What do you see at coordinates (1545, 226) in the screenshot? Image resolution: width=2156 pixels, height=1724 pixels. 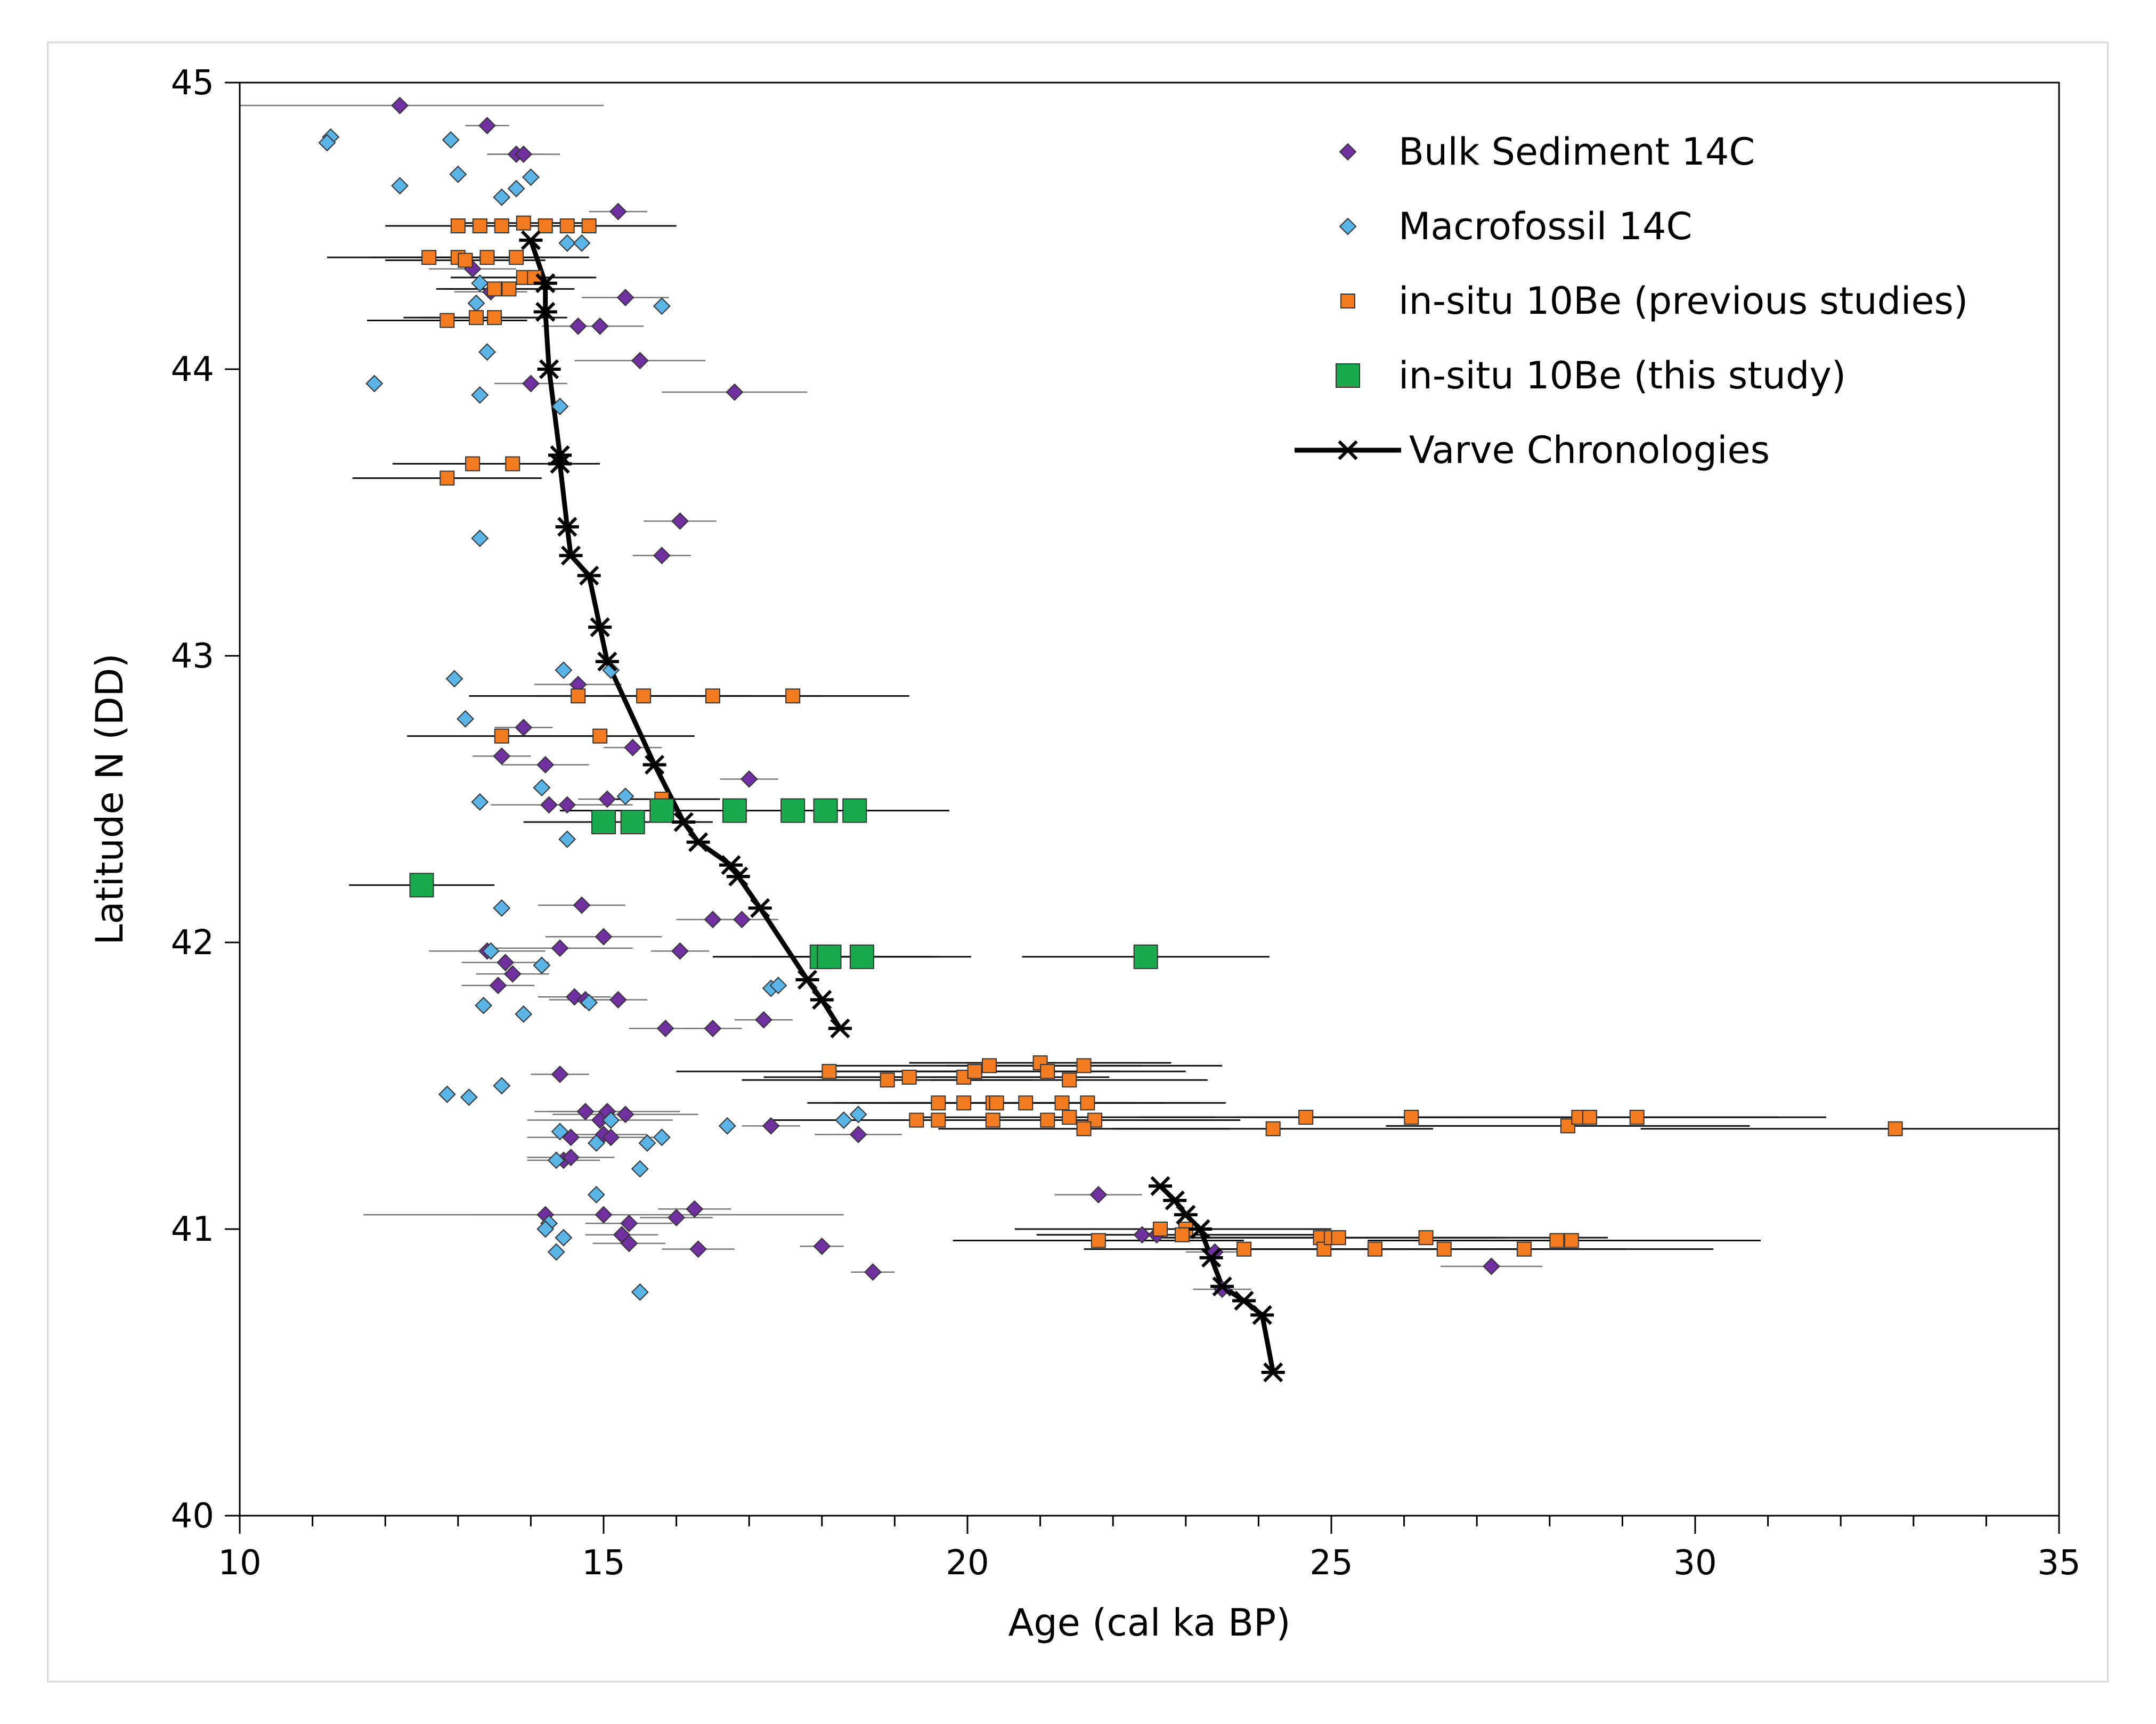 I see `legend-label: Macrofossil 14C` at bounding box center [1545, 226].